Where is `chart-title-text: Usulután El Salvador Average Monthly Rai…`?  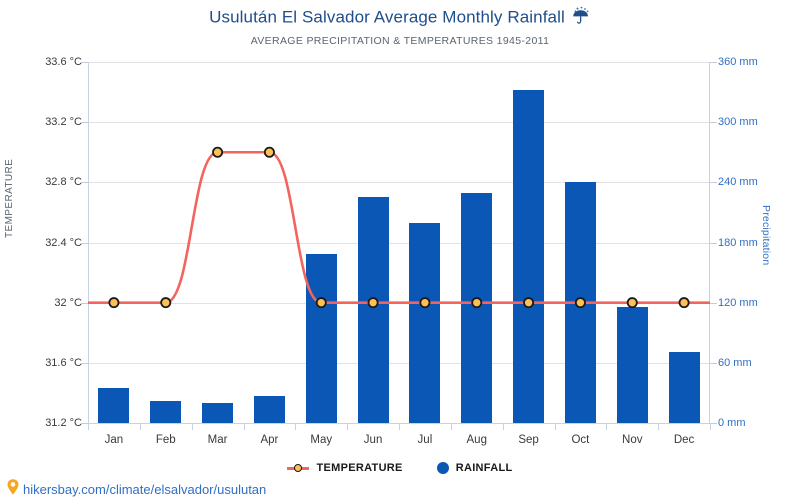
chart-title-text: Usulután El Salvador Average Monthly Rai… is located at coordinates (387, 17).